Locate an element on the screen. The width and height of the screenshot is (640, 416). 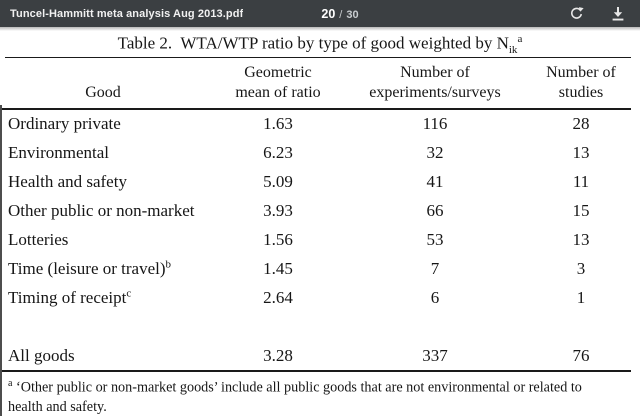
table-row: Other public or non-market 3.93 66 15 is located at coordinates (299, 210).